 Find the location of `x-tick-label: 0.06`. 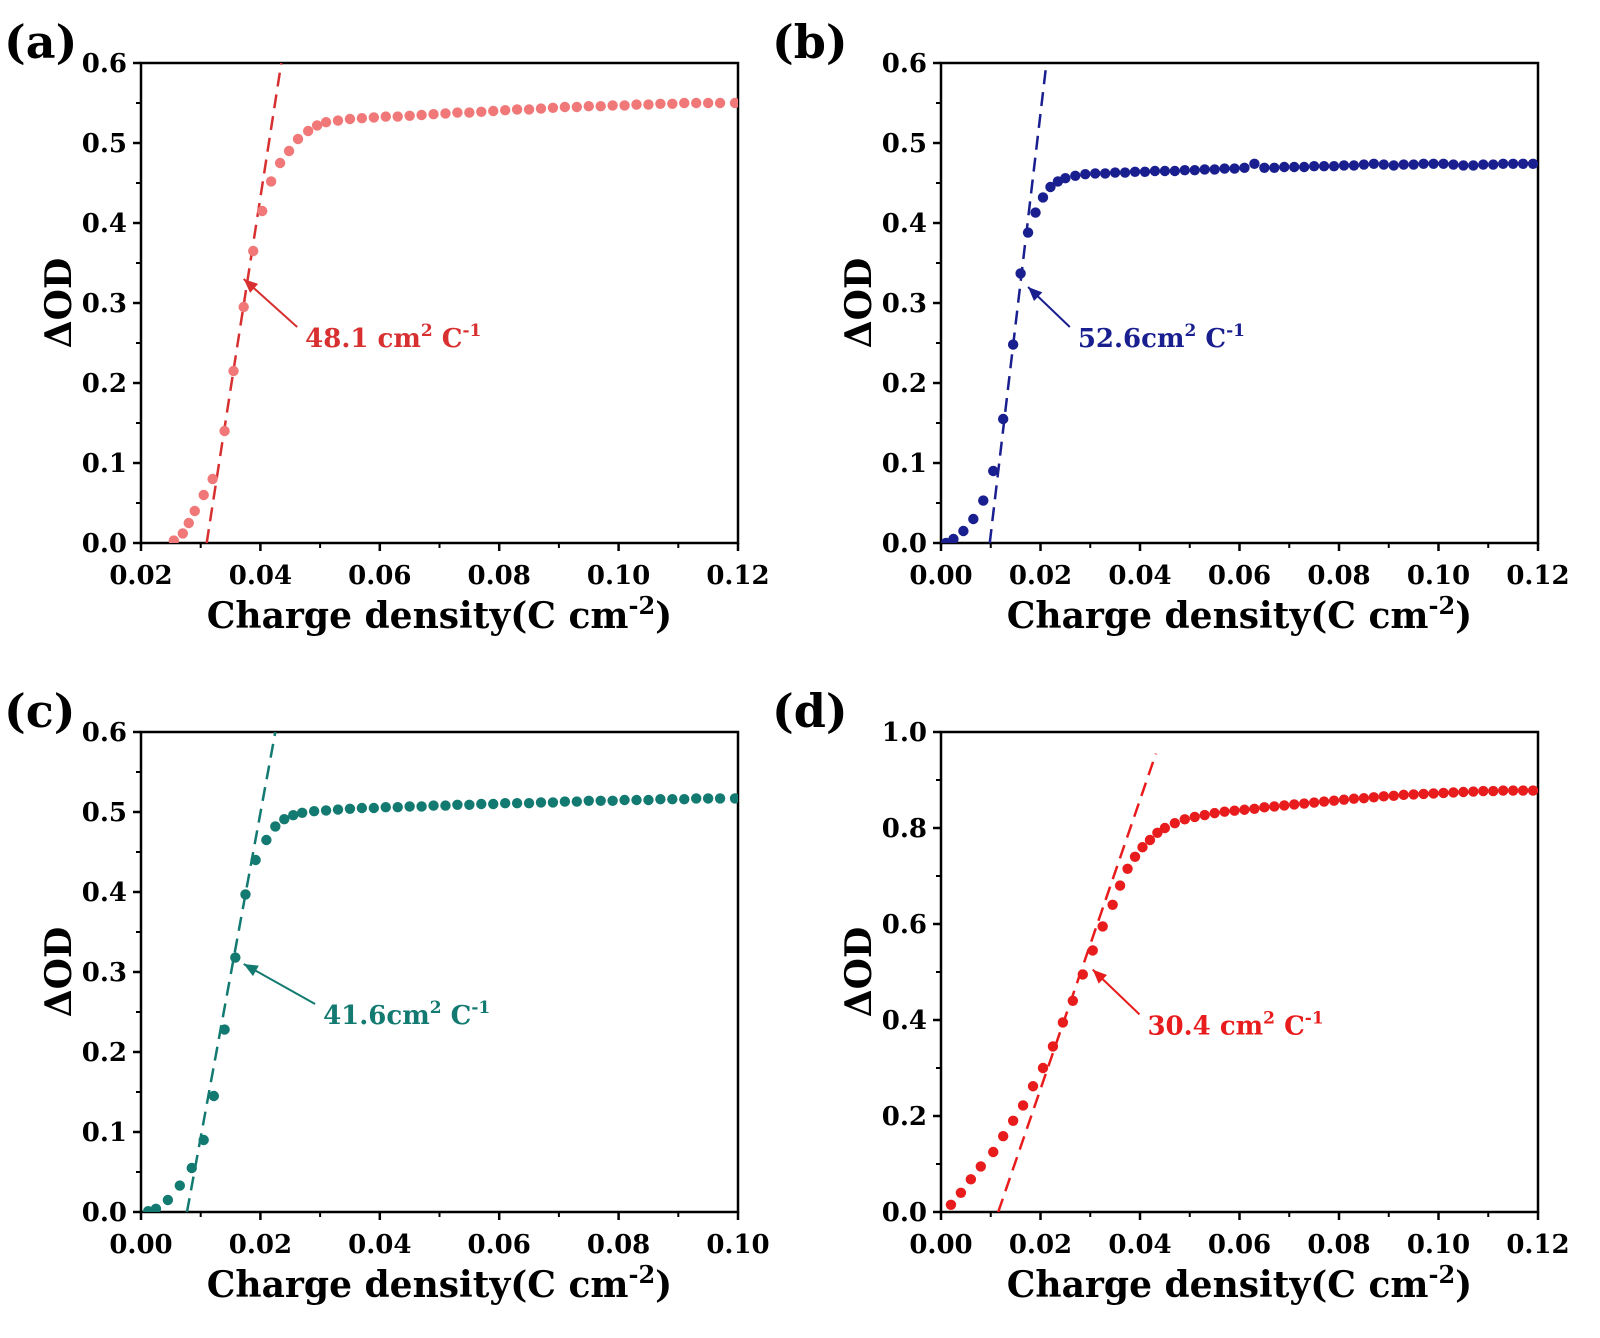

x-tick-label: 0.06 is located at coordinates (1239, 1245).